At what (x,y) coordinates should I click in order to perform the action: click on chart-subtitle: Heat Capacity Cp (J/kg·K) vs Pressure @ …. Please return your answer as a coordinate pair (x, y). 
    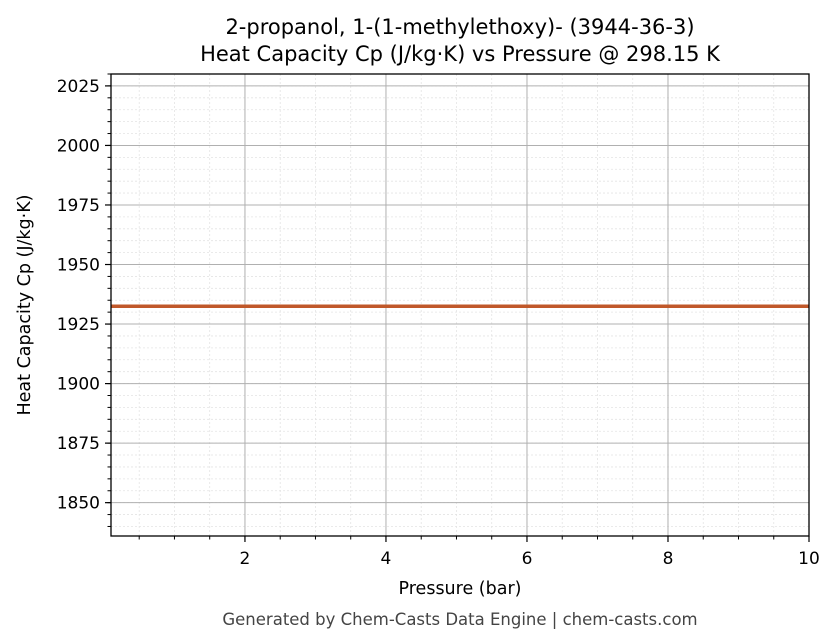
    Looking at the image, I should click on (460, 54).